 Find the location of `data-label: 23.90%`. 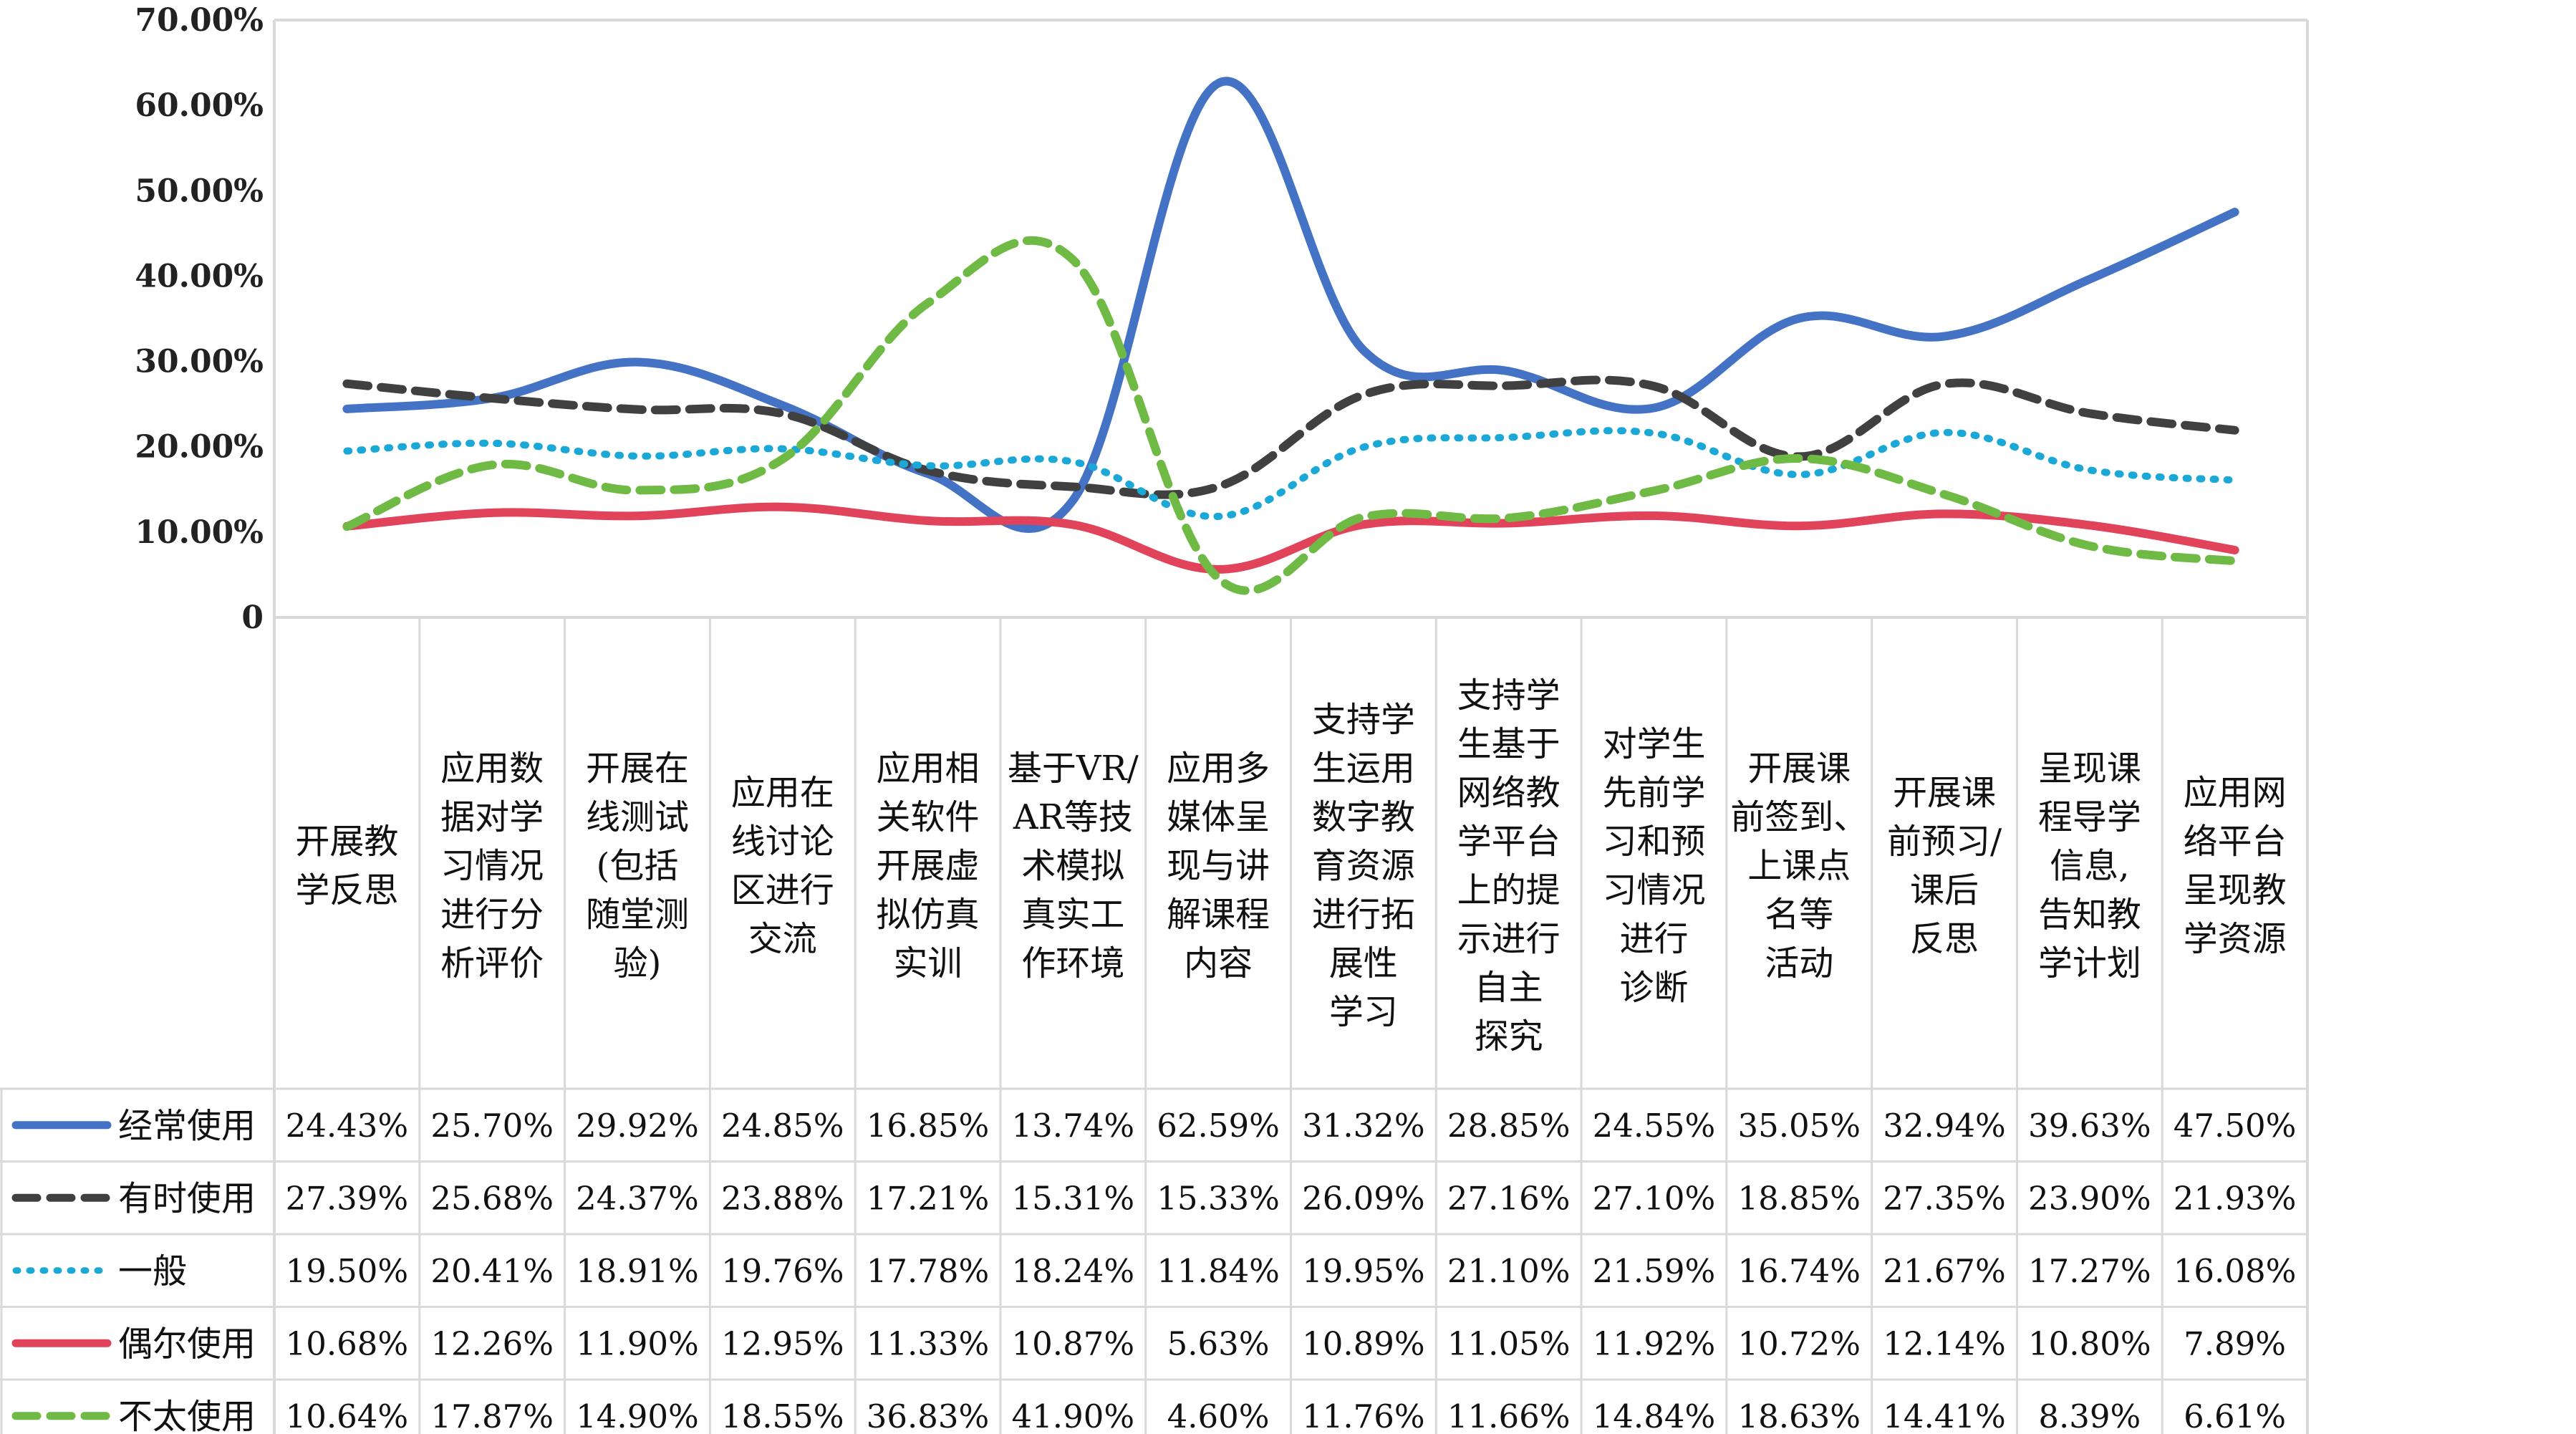

data-label: 23.90% is located at coordinates (2089, 1198).